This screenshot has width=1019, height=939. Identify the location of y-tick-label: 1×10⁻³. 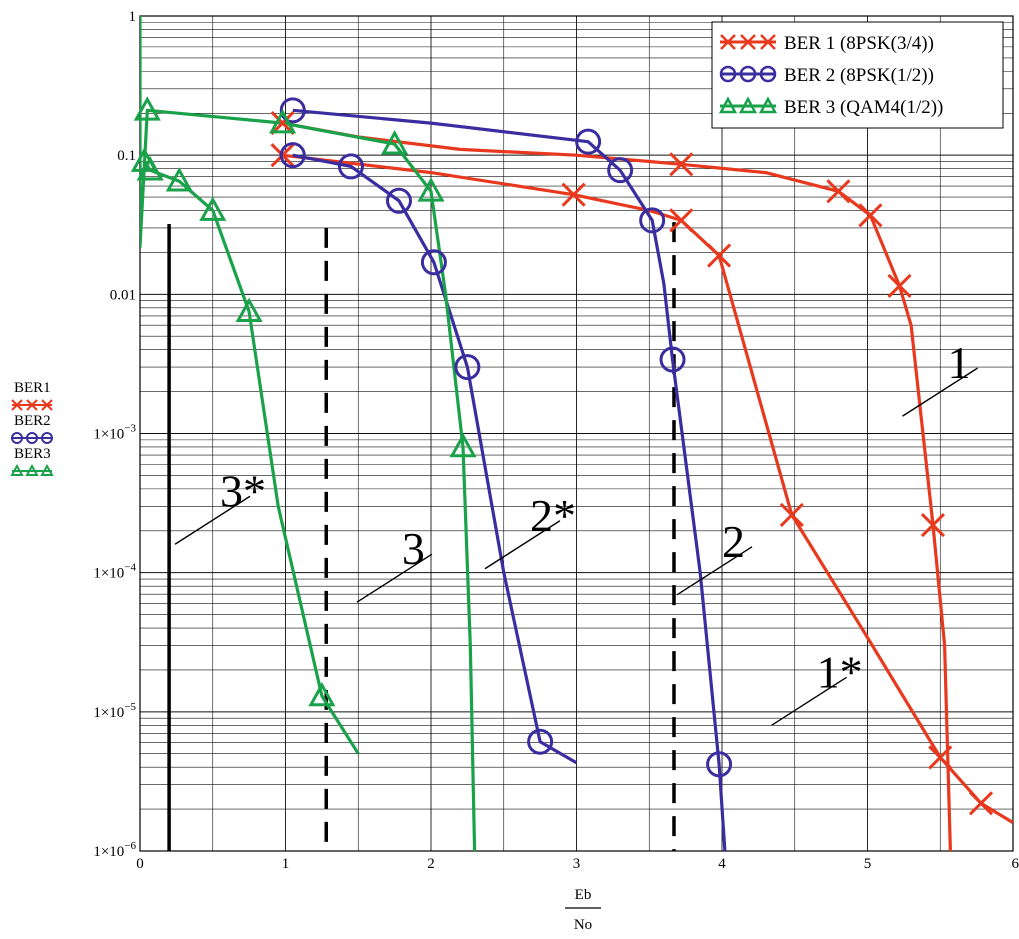
(114, 433).